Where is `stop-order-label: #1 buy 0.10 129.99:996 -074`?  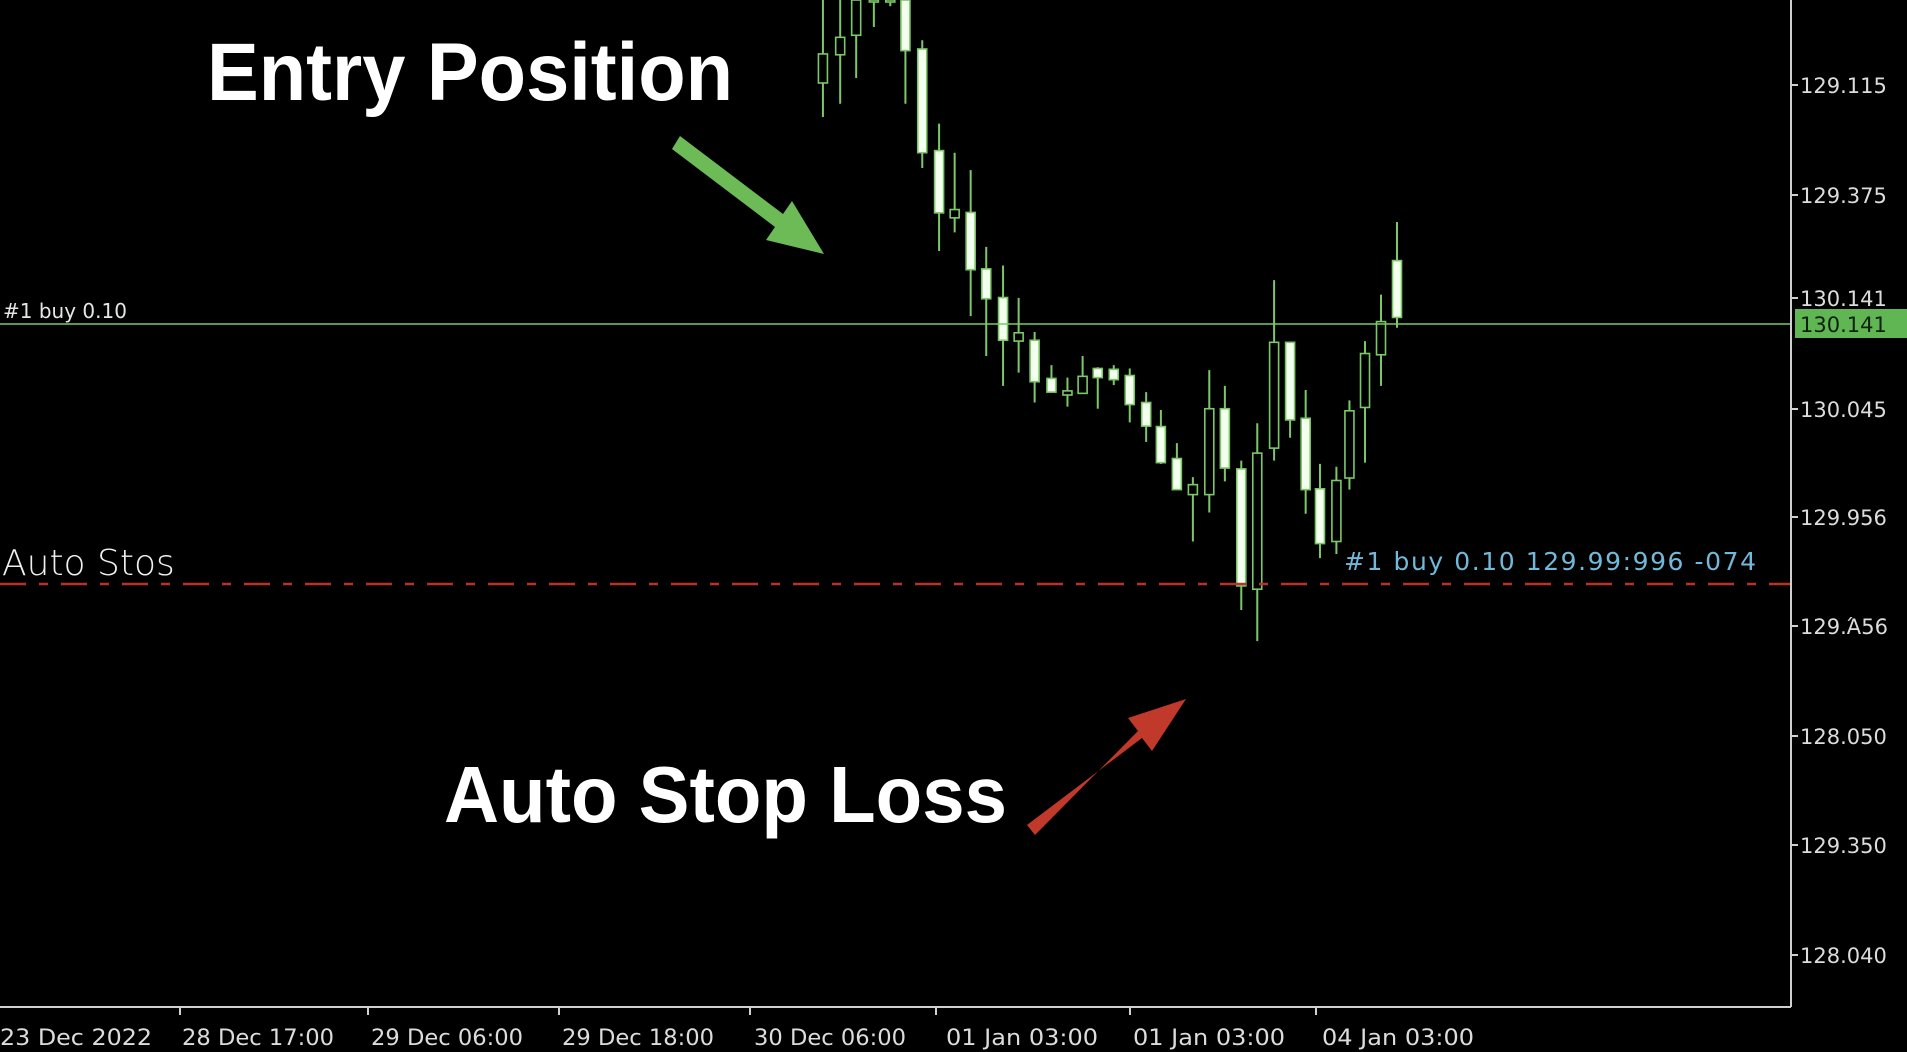 stop-order-label: #1 buy 0.10 129.99:996 -074 is located at coordinates (1550, 561).